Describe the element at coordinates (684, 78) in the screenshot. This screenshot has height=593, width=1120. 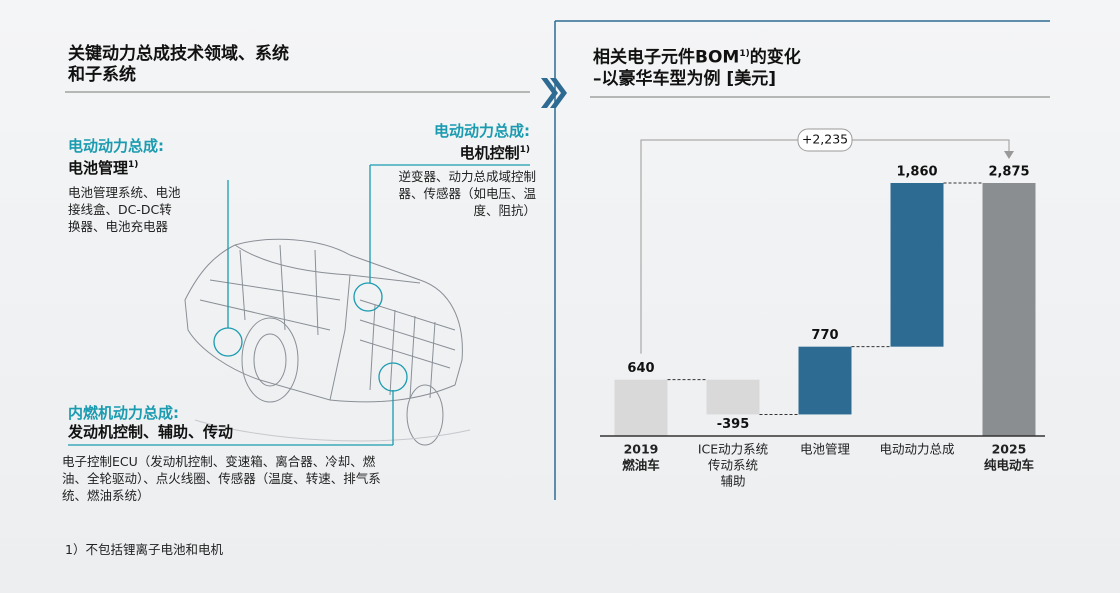
I see `chart-subtitle: –以豪华车型为例 [美元]` at that location.